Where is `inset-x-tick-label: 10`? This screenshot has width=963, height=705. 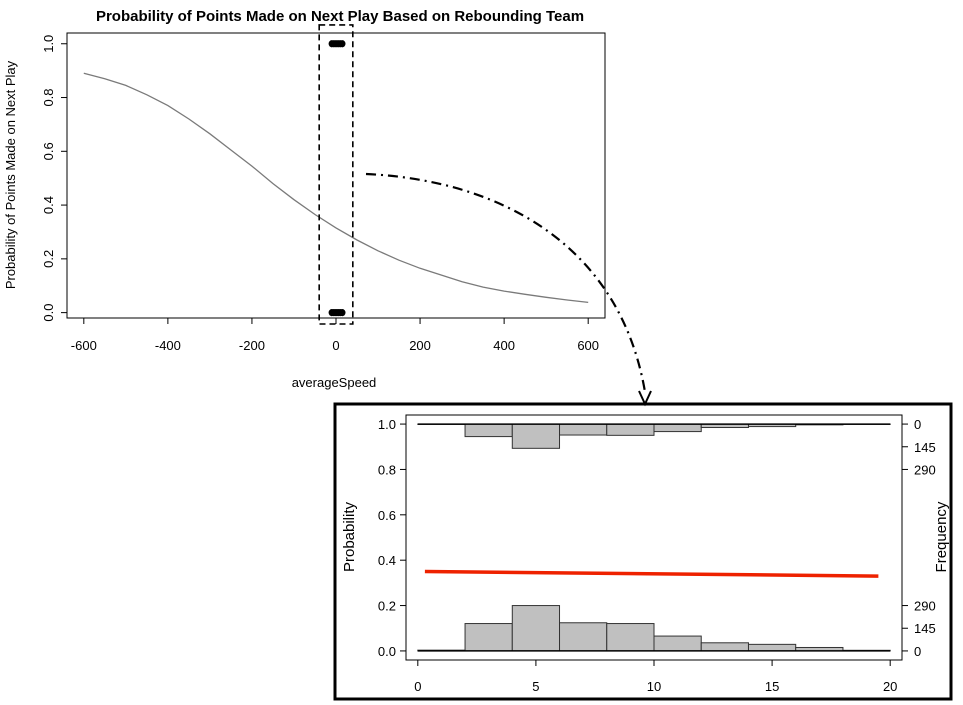
inset-x-tick-label: 10 is located at coordinates (654, 686).